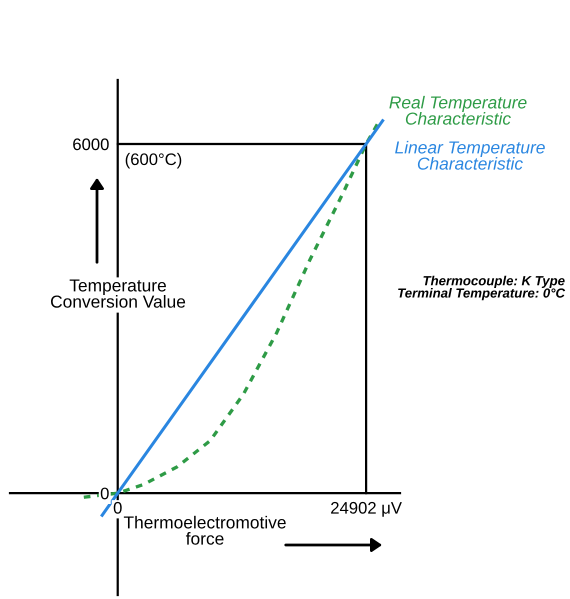  Describe the element at coordinates (118, 293) in the screenshot. I see `y-axis-title: Temperature Conversion Value` at that location.